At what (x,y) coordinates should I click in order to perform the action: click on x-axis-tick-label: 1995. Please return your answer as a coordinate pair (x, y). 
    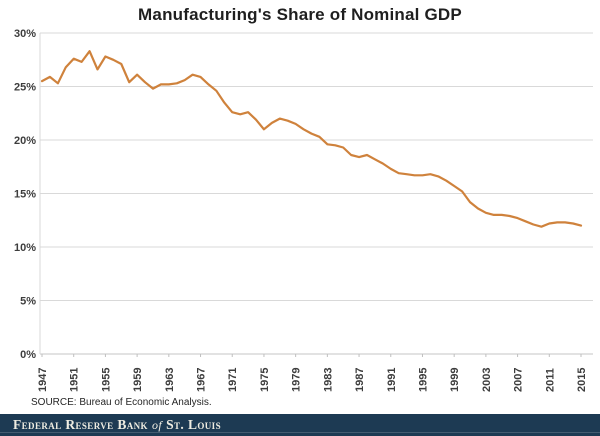
    Looking at the image, I should click on (423, 380).